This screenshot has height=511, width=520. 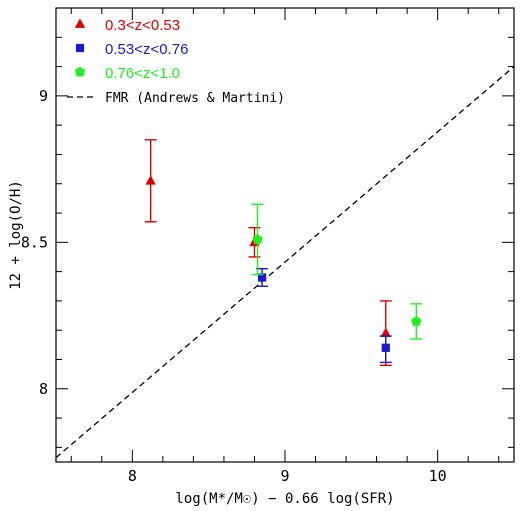 I want to click on legend-label-fmr: FMR (Andrews & Martini), so click(x=195, y=98).